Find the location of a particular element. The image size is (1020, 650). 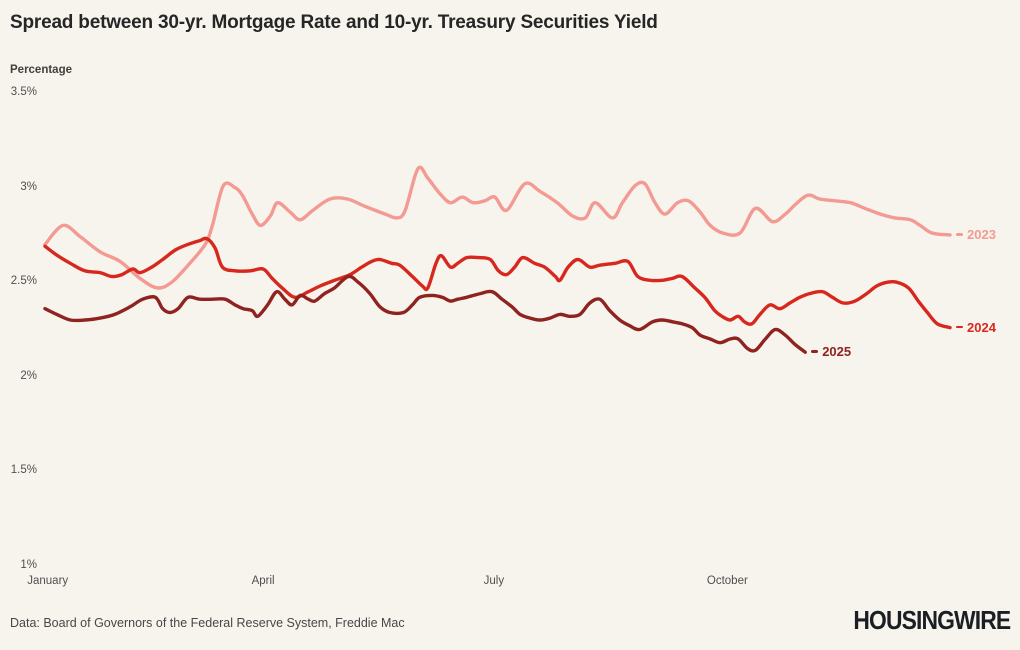

y-tick-label: 1.5% is located at coordinates (23, 470).